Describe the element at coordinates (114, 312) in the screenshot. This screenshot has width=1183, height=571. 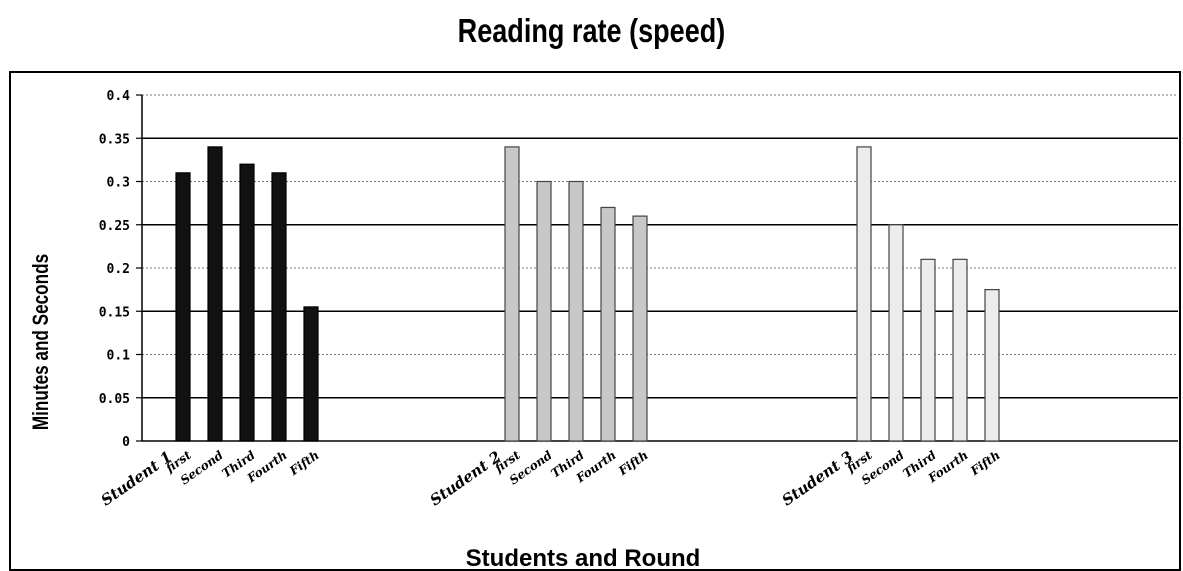
I see `y-tick-label: 0.15` at that location.